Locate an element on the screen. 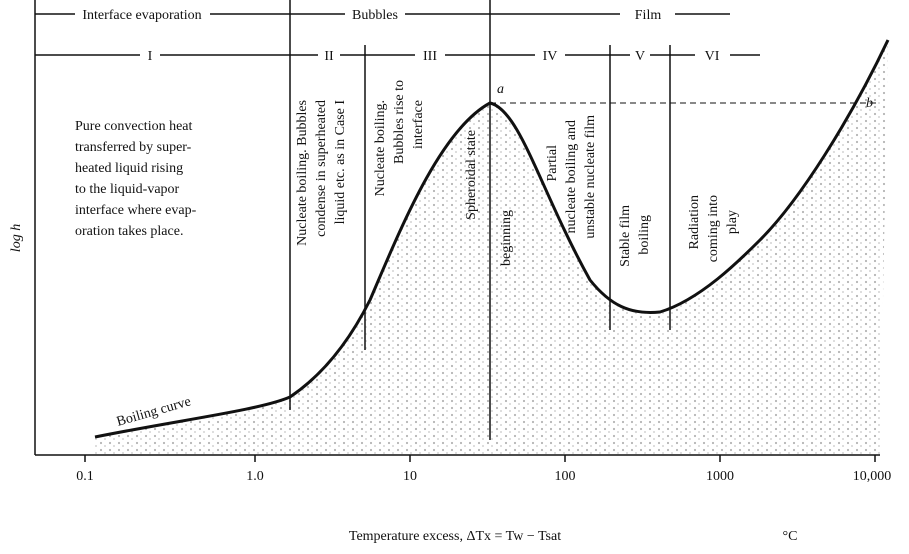 This screenshot has width=909, height=554. x-tick-label: 10 is located at coordinates (410, 476).